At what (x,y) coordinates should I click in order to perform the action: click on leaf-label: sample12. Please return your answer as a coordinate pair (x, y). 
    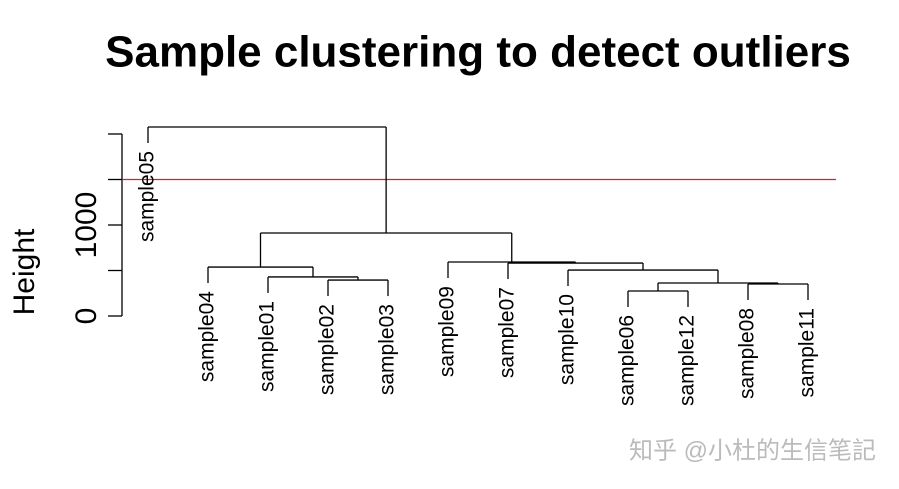
    Looking at the image, I should click on (687, 360).